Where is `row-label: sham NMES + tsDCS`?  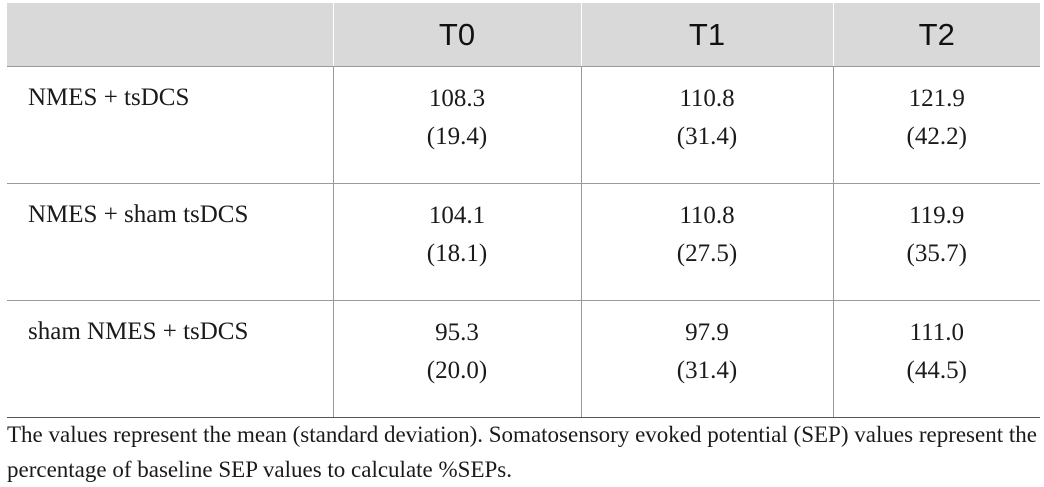 row-label: sham NMES + tsDCS is located at coordinates (170, 359).